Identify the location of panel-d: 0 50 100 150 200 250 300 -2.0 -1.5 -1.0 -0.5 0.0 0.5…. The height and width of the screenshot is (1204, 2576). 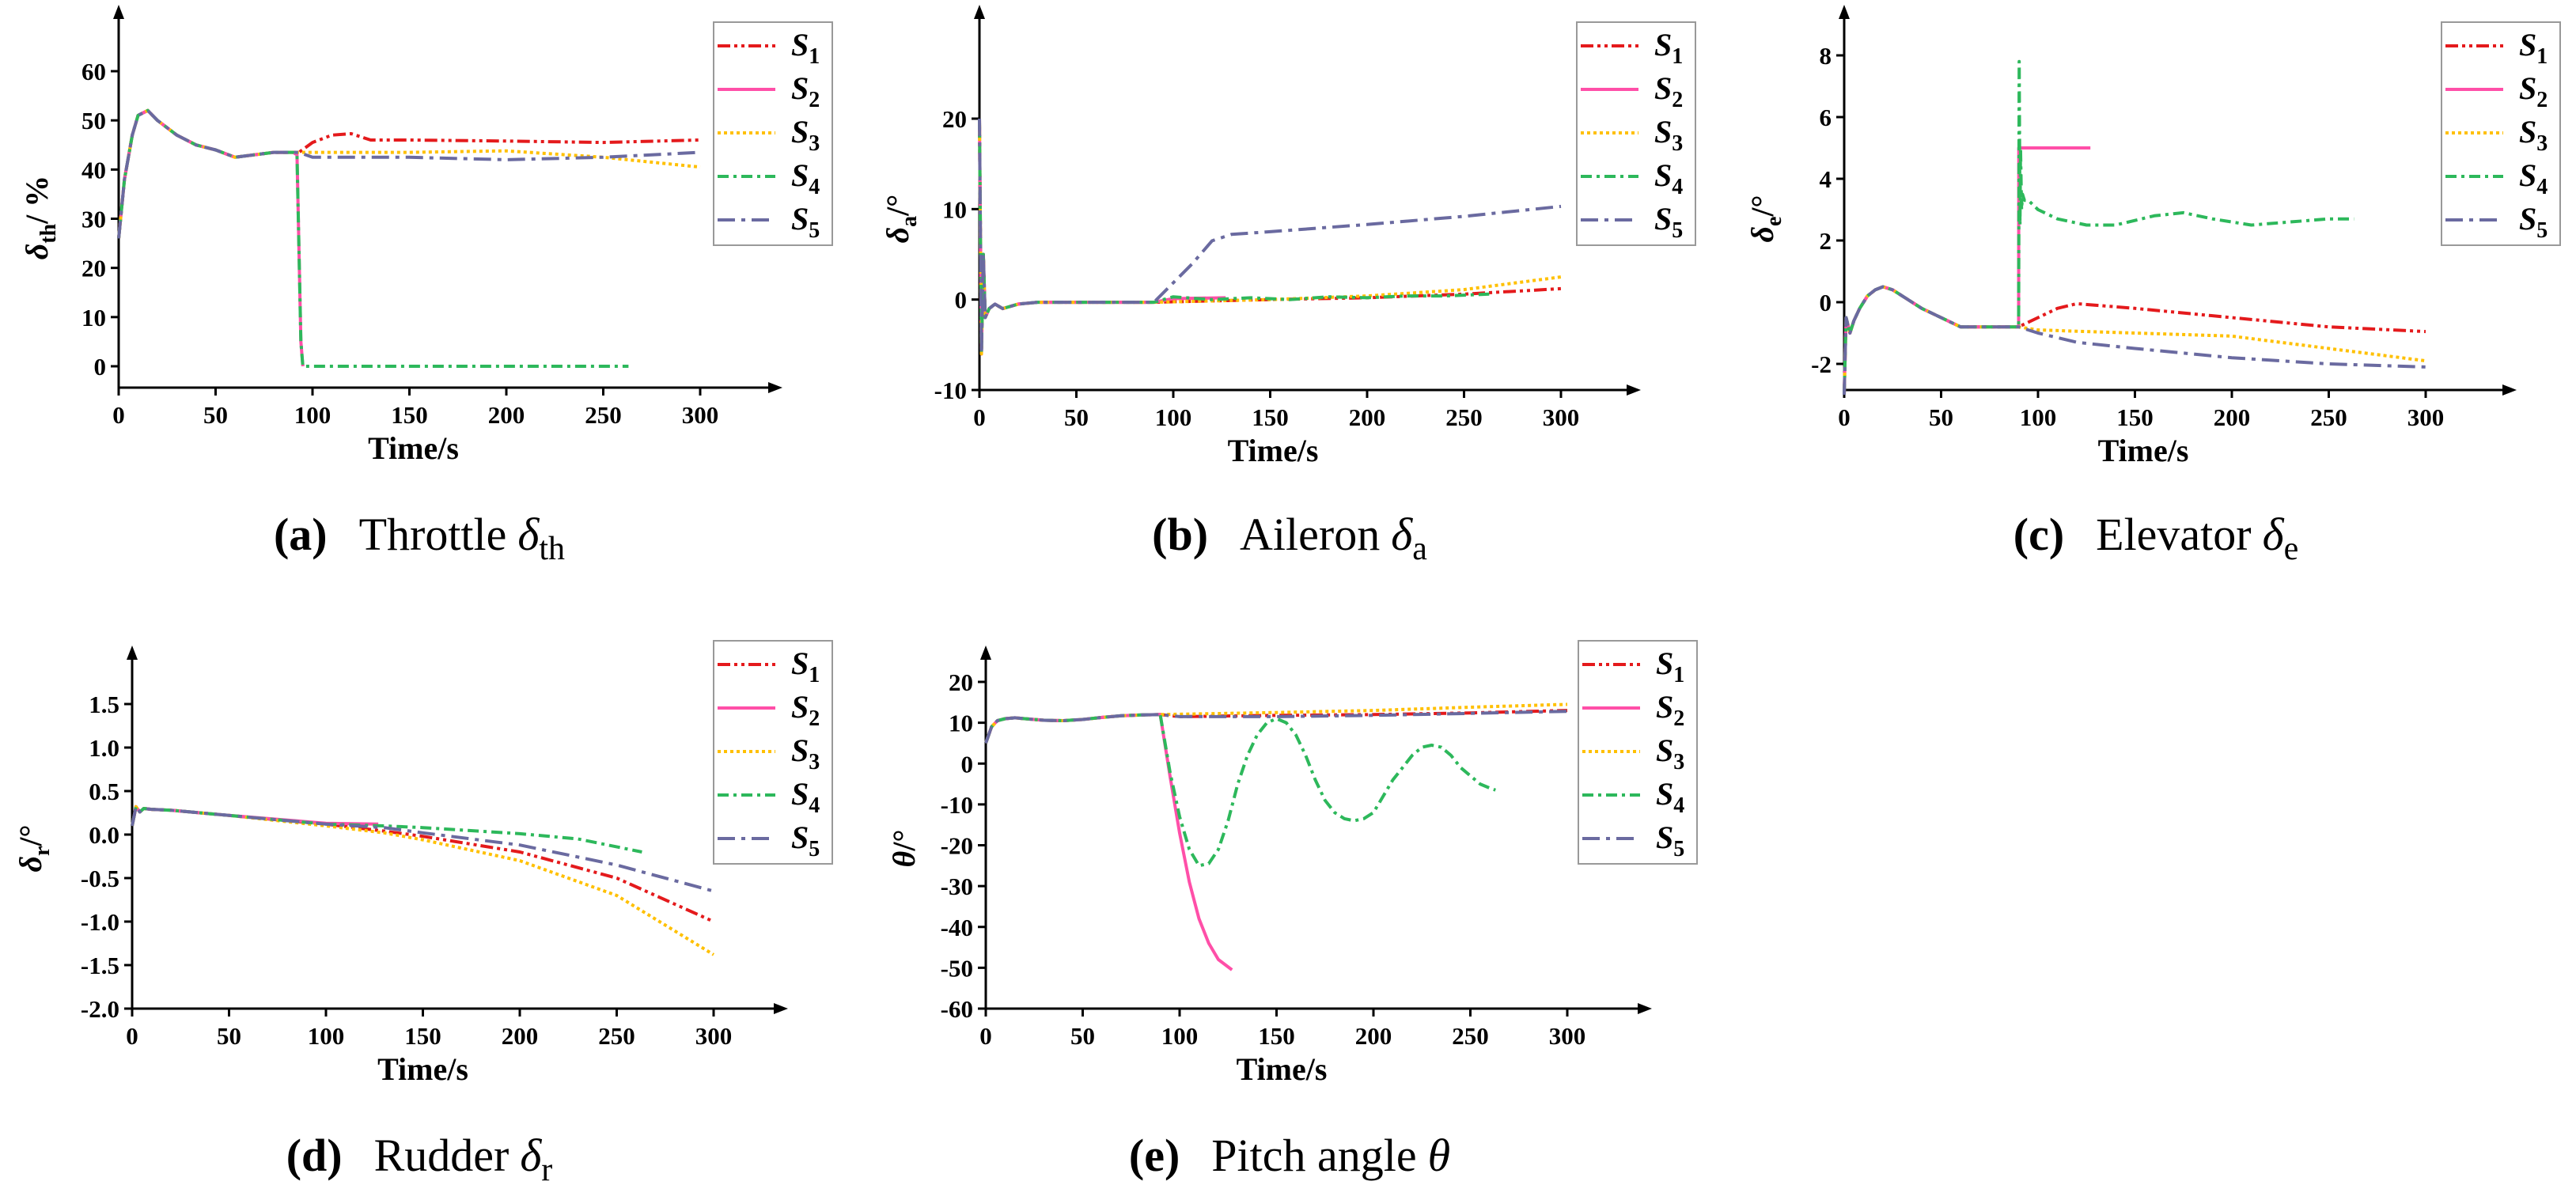
(423, 914).